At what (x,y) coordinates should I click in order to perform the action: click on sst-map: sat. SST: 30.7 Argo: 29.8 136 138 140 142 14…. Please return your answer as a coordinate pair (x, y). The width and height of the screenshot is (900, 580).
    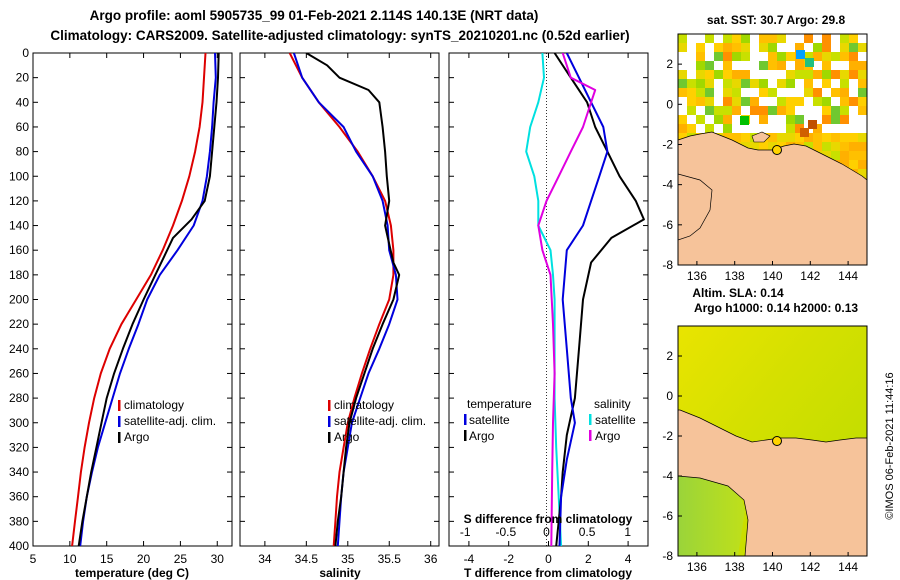
    Looking at the image, I should click on (765, 148).